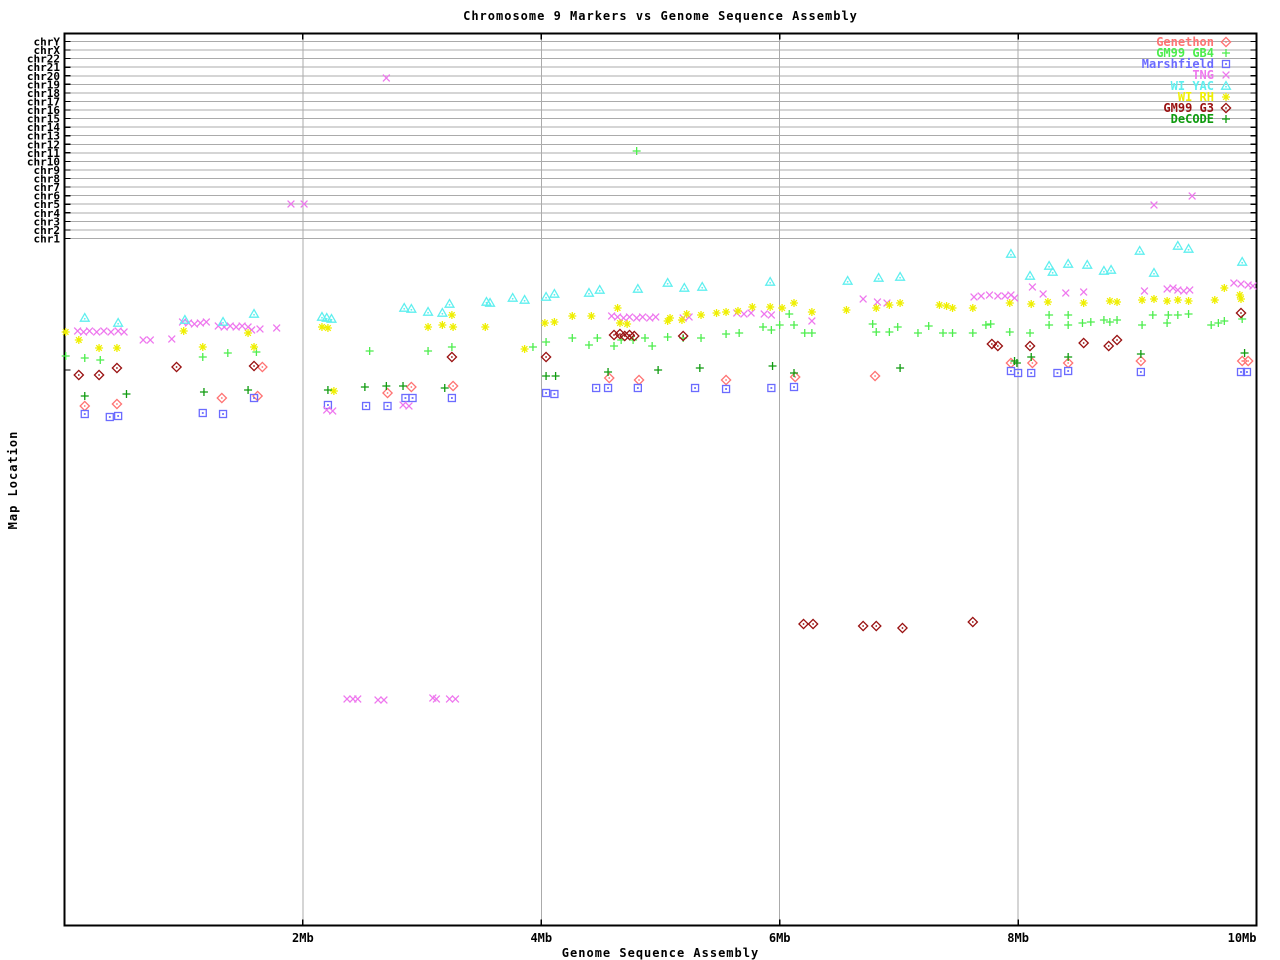 The height and width of the screenshot is (960, 1280). Describe the element at coordinates (47, 50) in the screenshot. I see `y-tick-label-chrX: chrX` at that location.